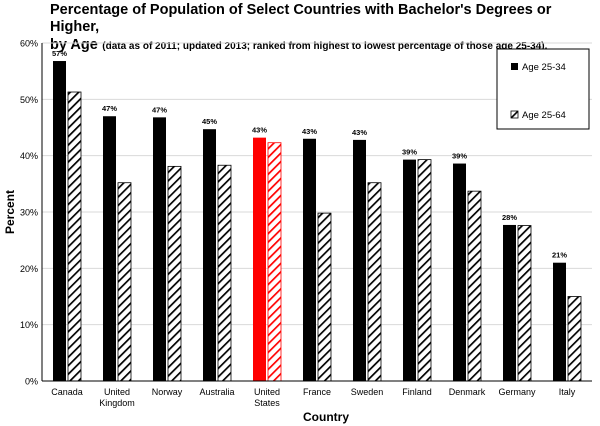 This screenshot has height=426, width=600. Describe the element at coordinates (567, 392) in the screenshot. I see `x-tick-label: Italy` at that location.